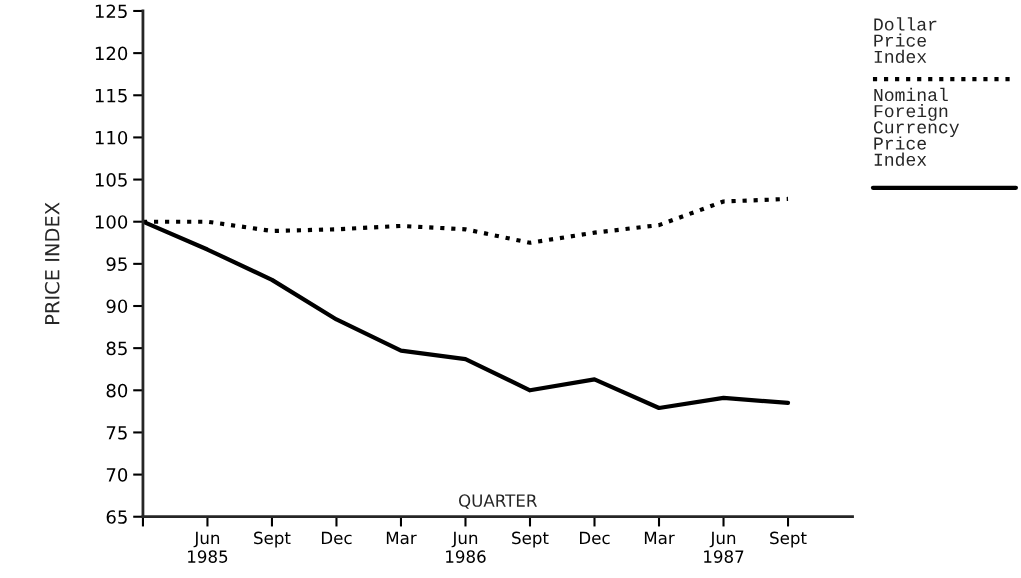  I want to click on text: Nominal Foreign Currency Price Index, so click(916, 126).